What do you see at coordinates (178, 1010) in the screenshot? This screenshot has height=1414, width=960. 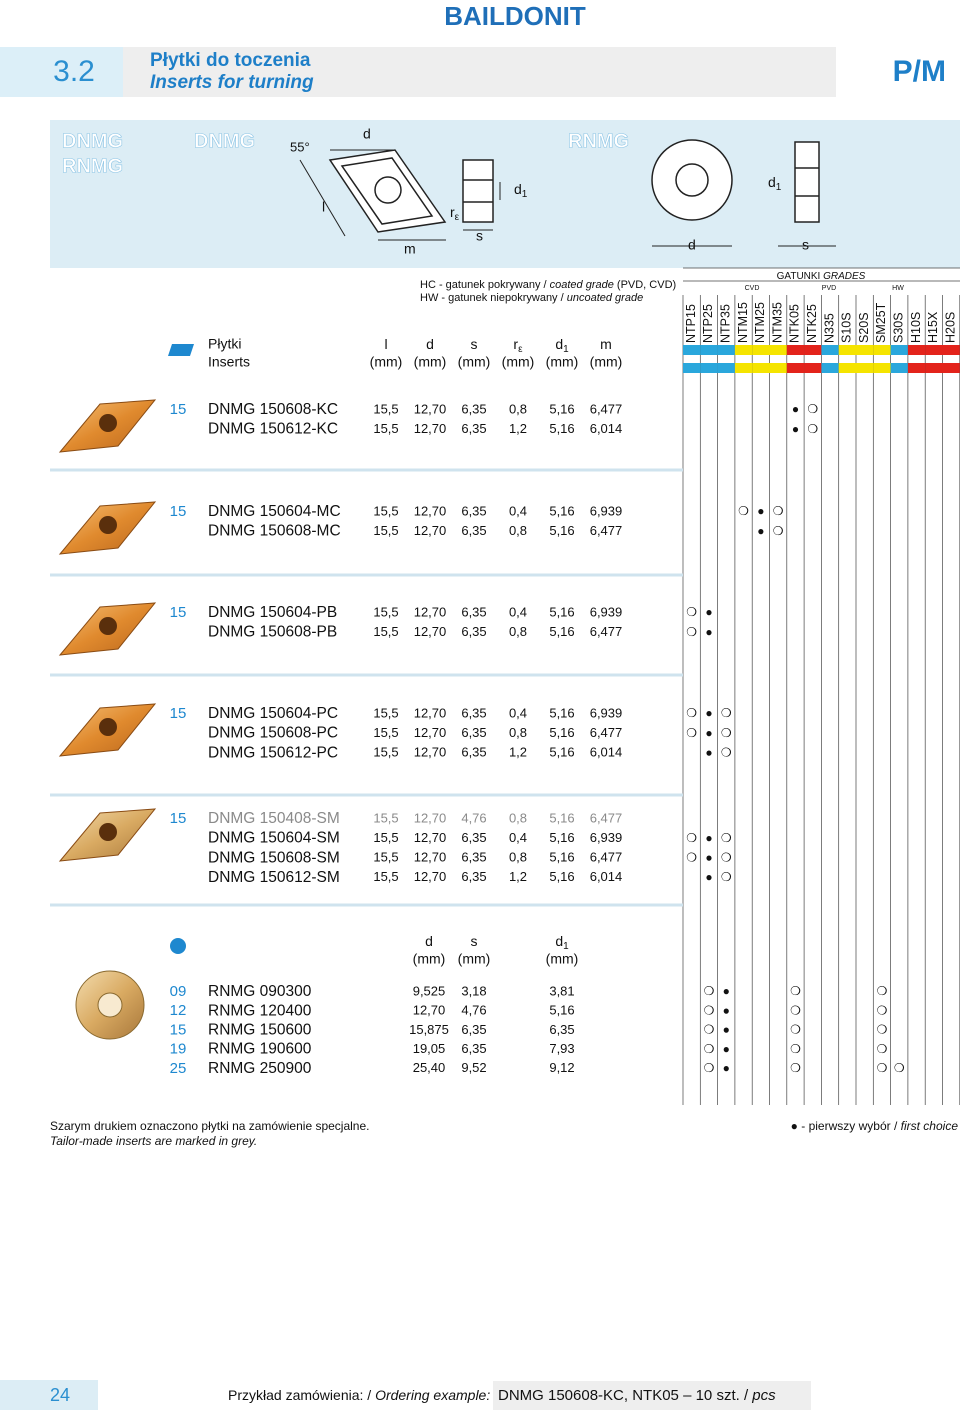 I see `size-label: 12` at bounding box center [178, 1010].